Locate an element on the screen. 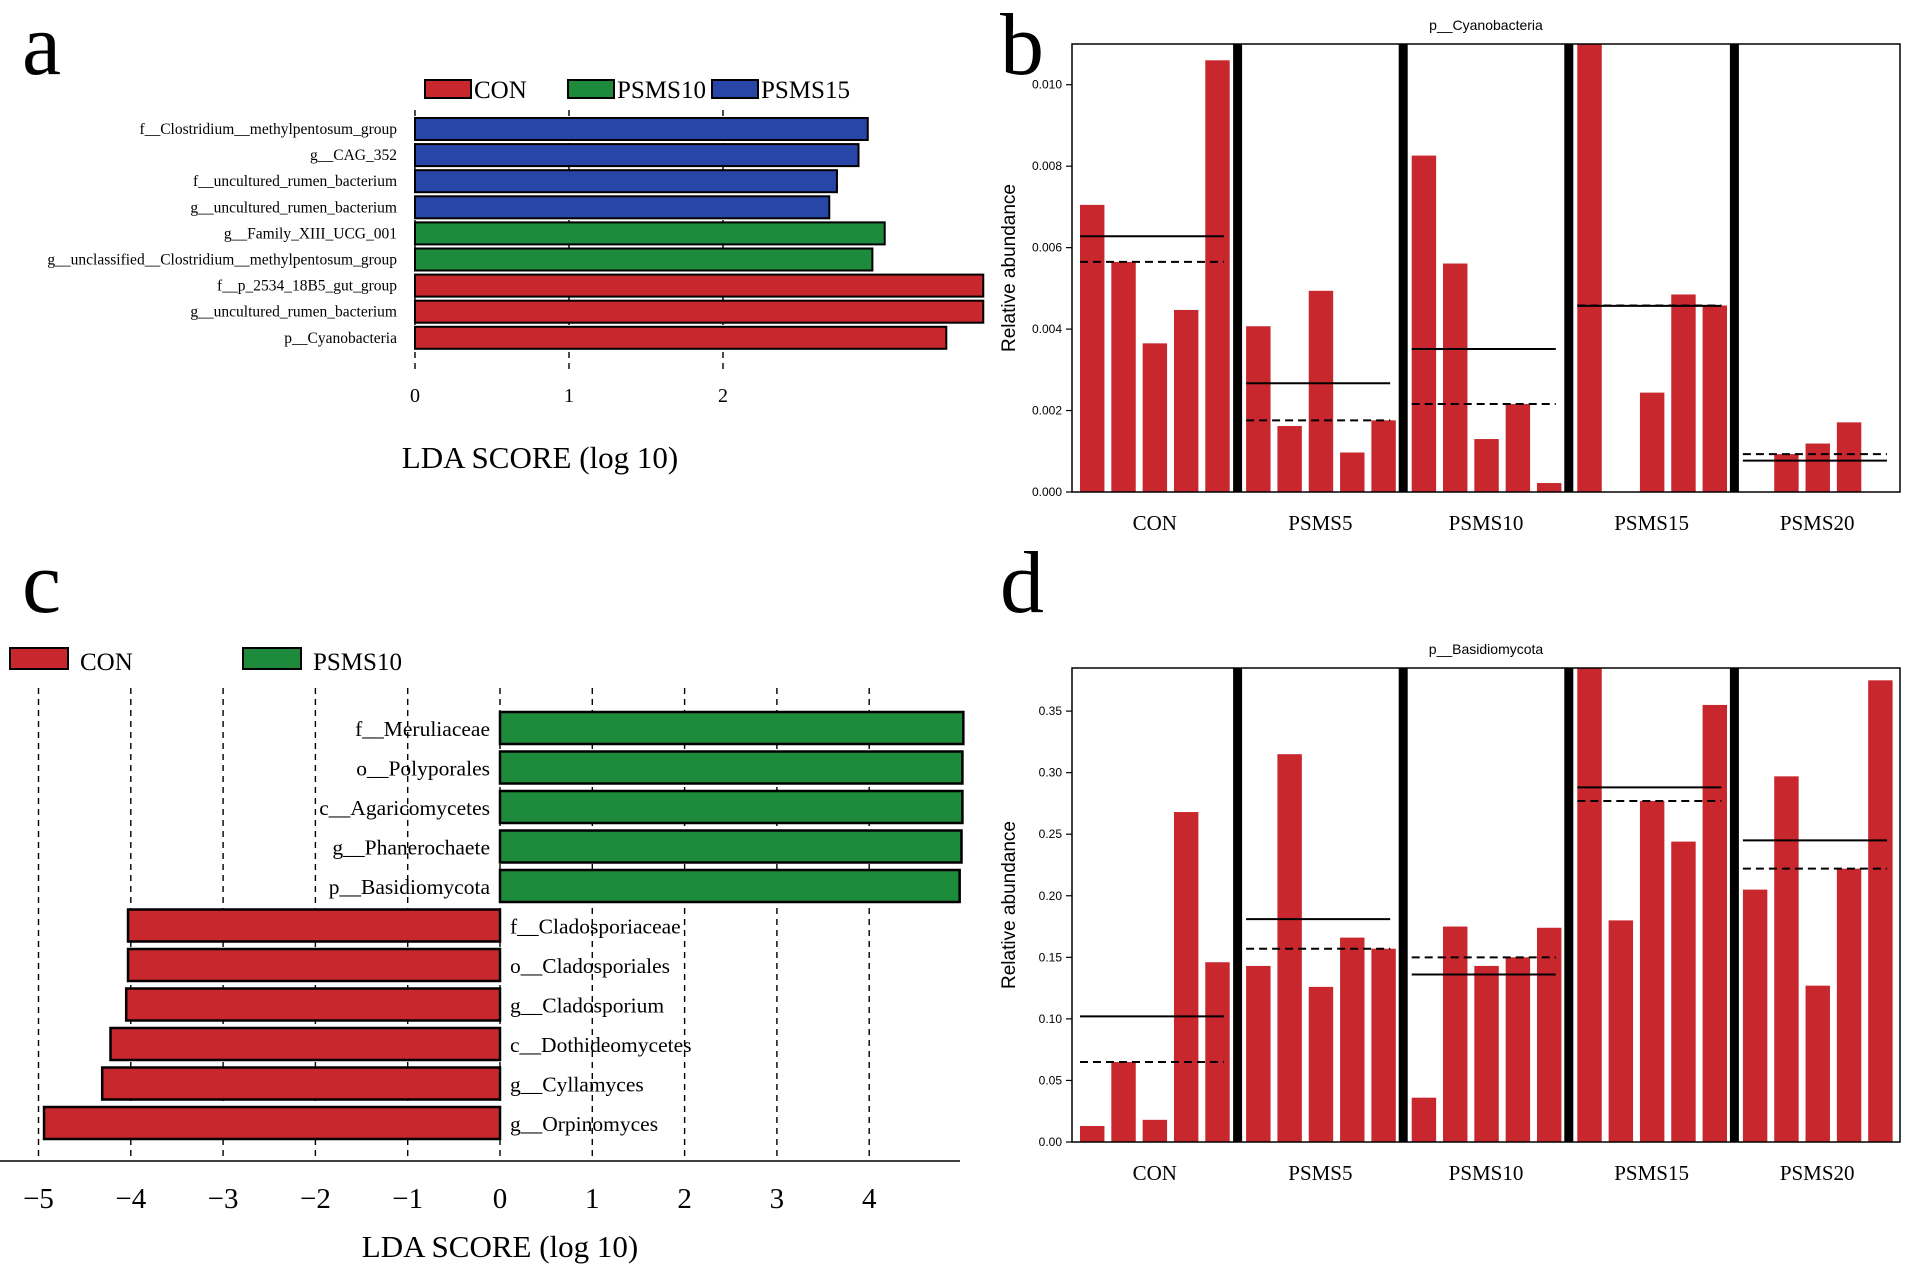 Image resolution: width=1907 pixels, height=1266 pixels. x-tick-label: 4 is located at coordinates (869, 1199).